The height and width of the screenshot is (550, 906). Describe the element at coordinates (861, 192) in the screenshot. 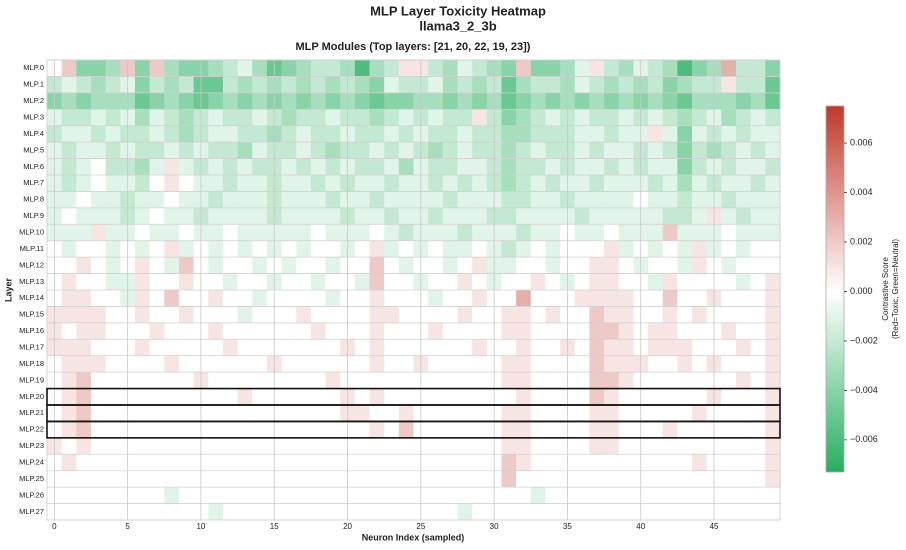

I see `colorbar-tick-label: 0.004` at that location.